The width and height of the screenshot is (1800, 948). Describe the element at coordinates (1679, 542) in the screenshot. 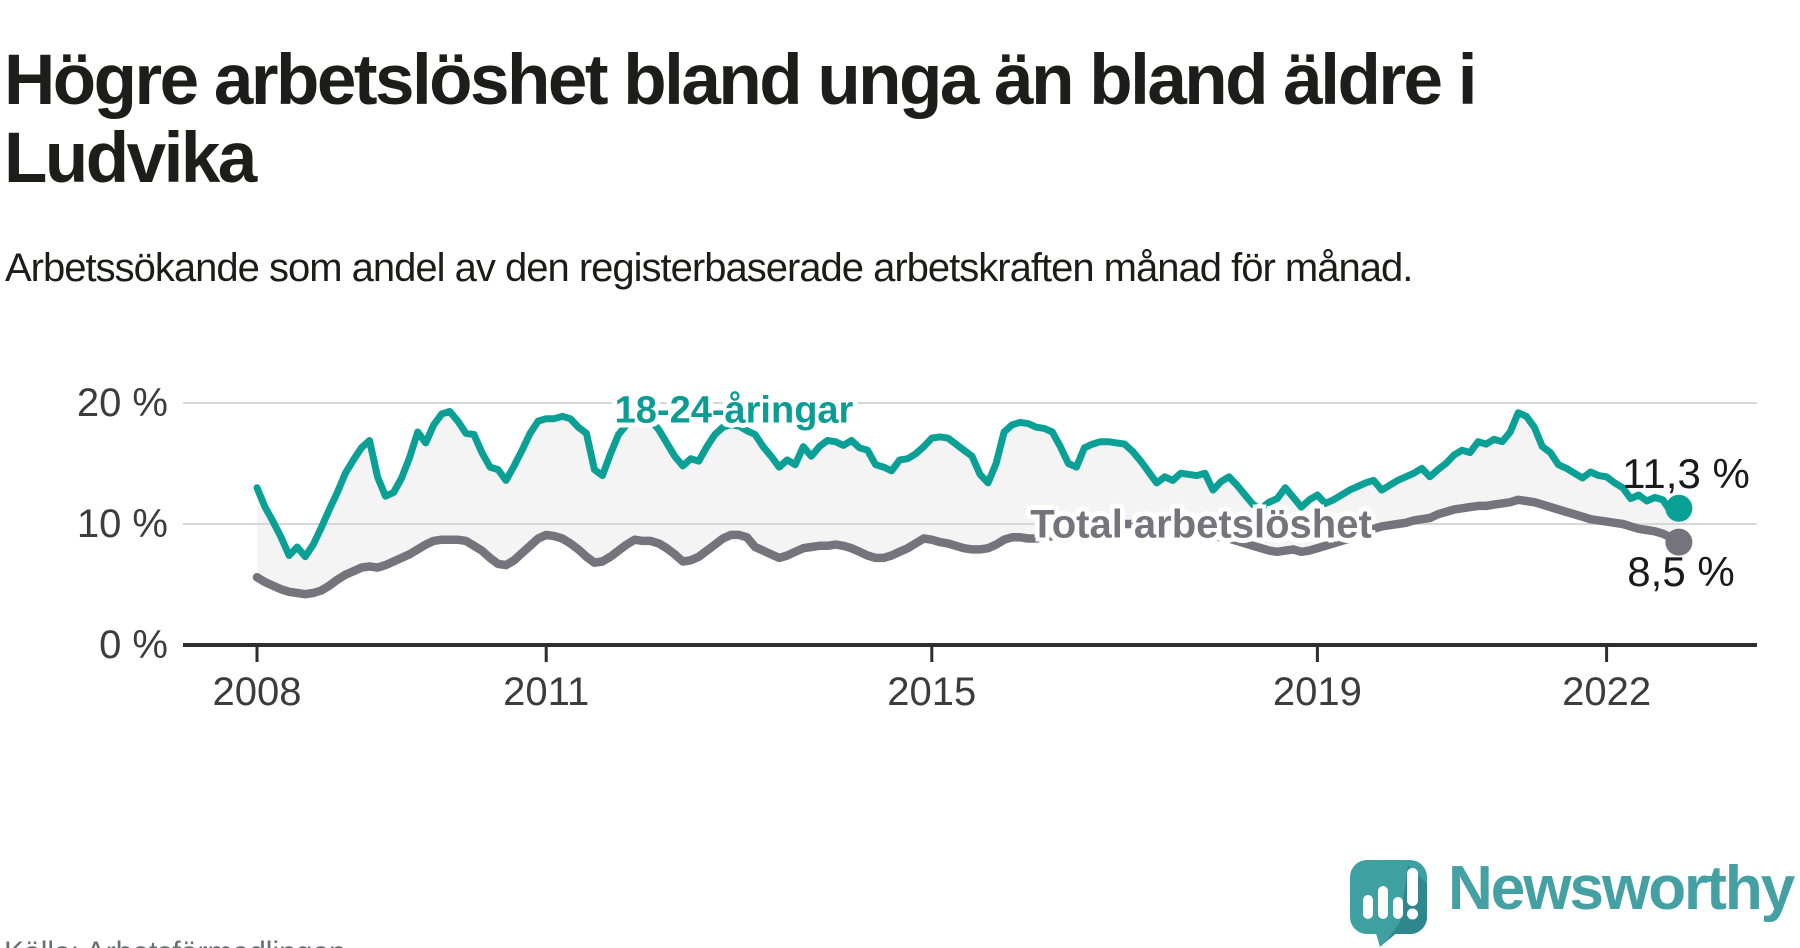

I see `end-dot-total` at that location.